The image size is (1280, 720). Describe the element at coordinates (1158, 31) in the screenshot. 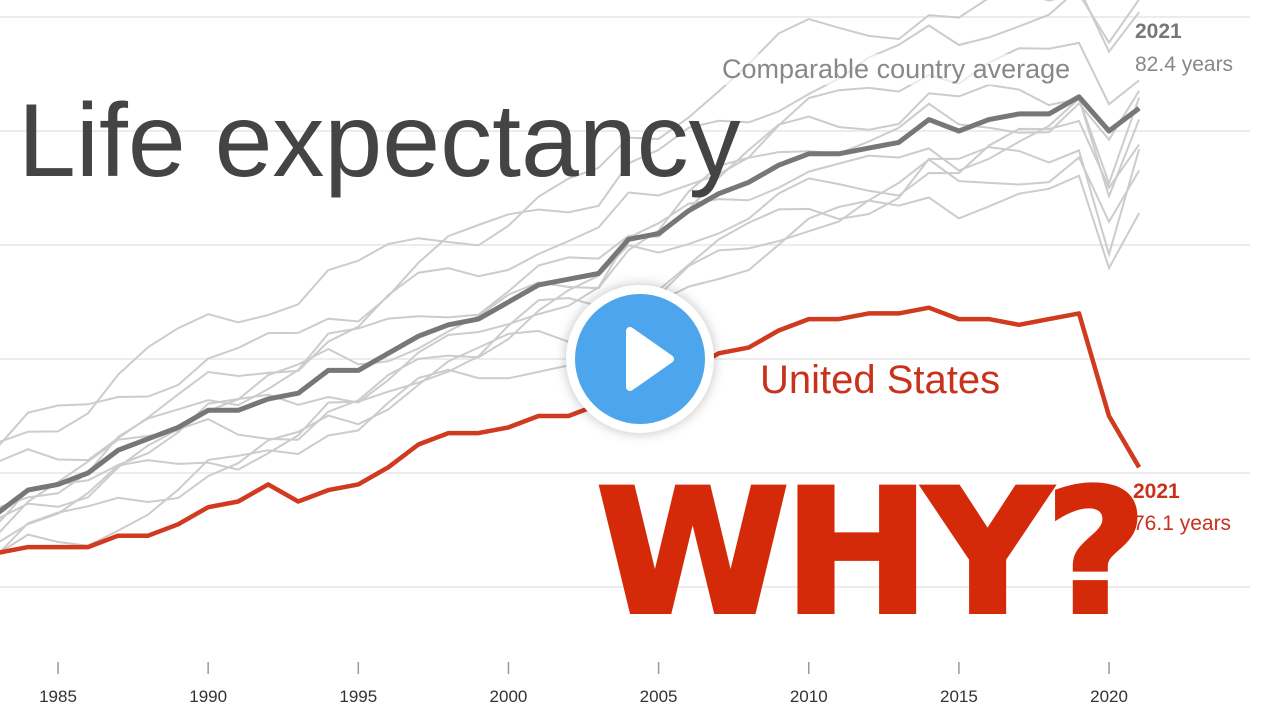

I see `average-end-year: 2021` at that location.